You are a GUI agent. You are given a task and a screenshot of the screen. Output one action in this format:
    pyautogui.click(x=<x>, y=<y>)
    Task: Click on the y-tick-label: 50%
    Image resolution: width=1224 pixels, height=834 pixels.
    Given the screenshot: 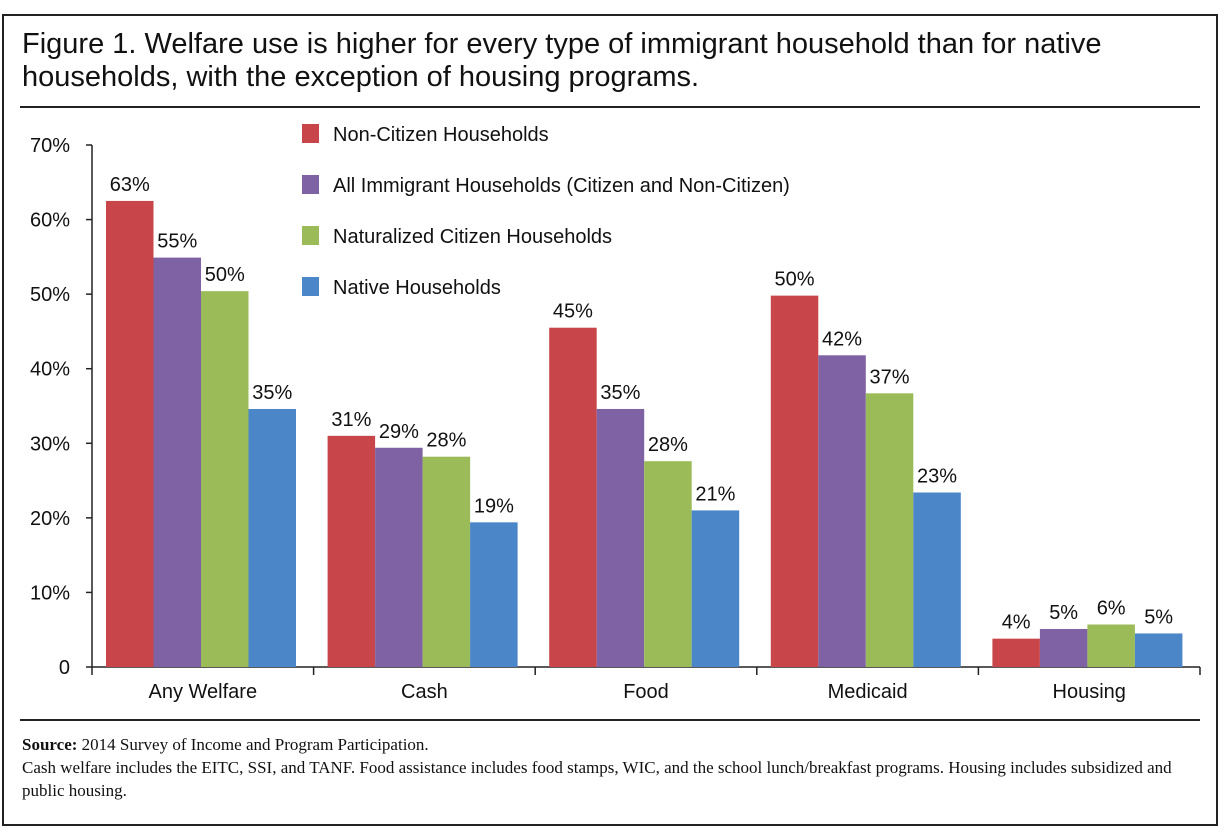 What is the action you would take?
    pyautogui.click(x=50, y=295)
    